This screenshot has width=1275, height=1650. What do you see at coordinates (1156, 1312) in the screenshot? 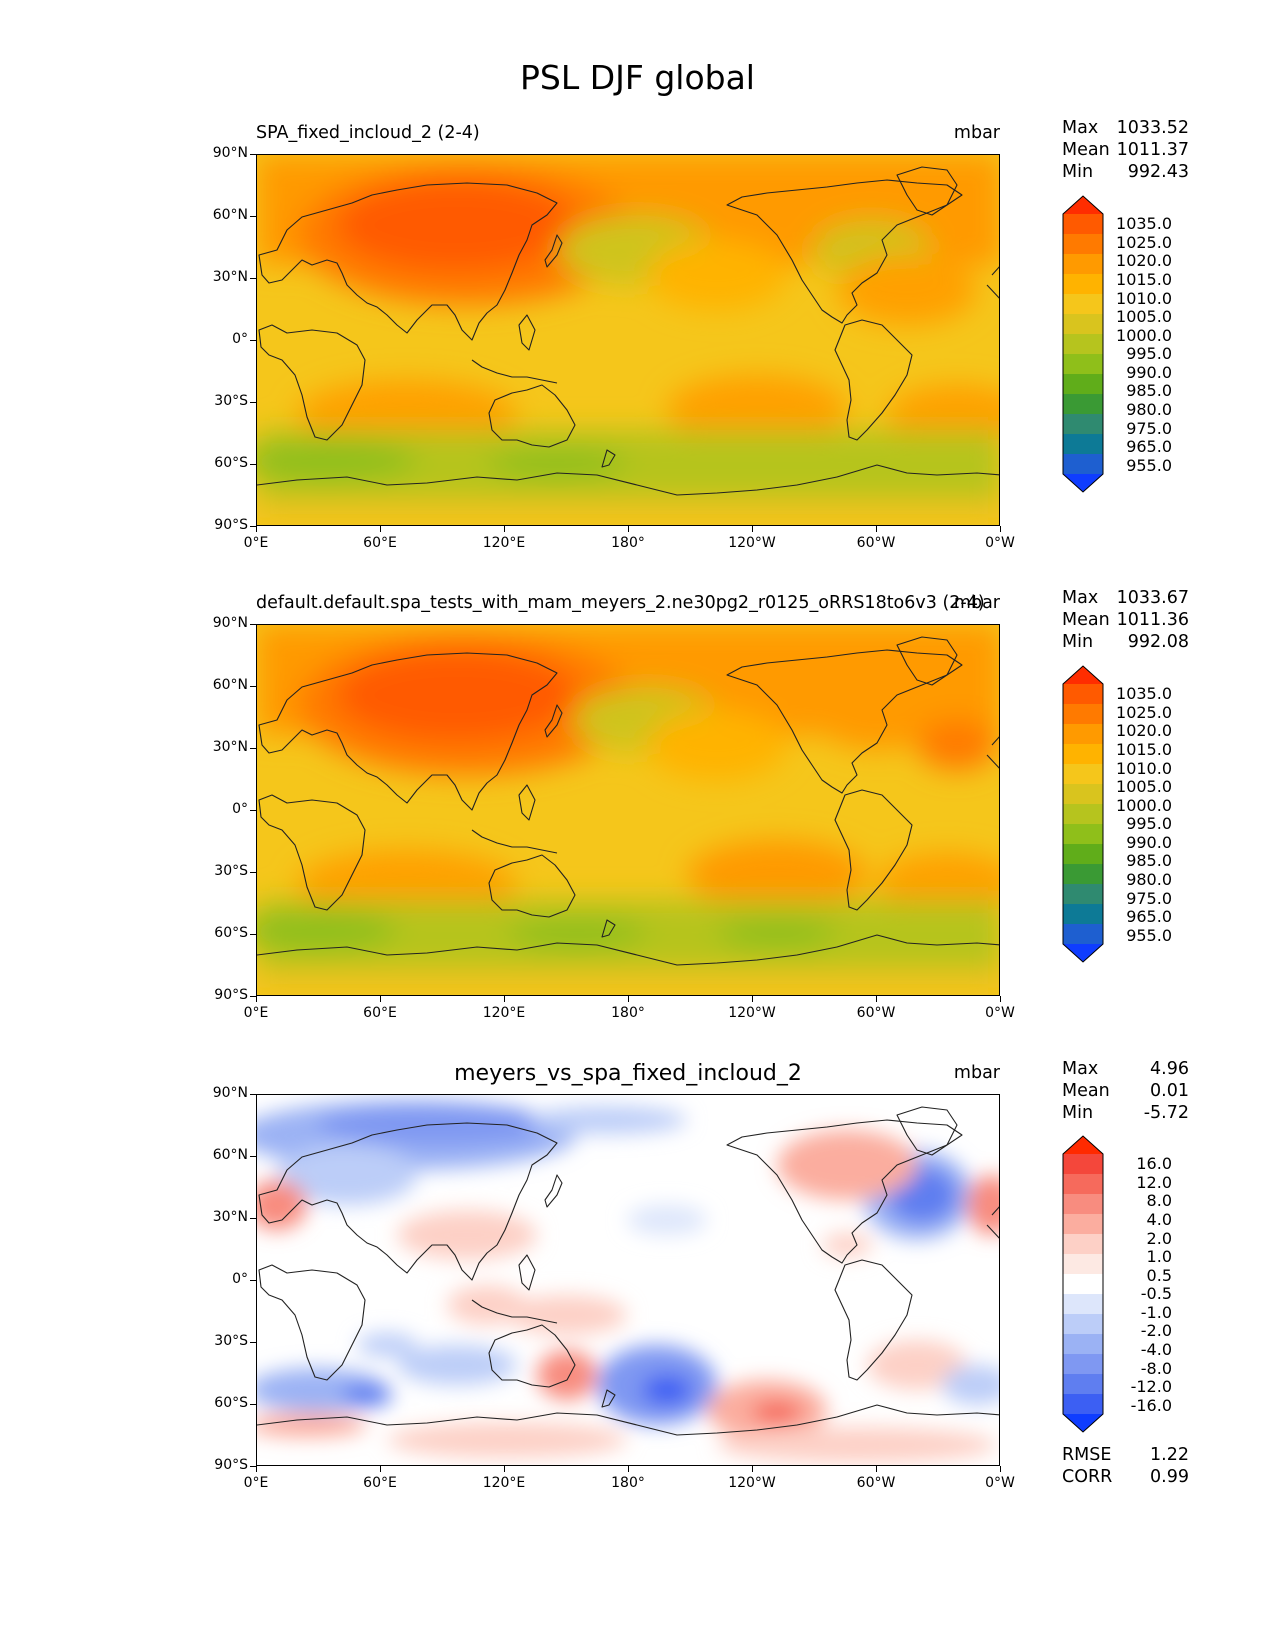
I see `panel-3-colorbar-label: -1.0` at bounding box center [1156, 1312].